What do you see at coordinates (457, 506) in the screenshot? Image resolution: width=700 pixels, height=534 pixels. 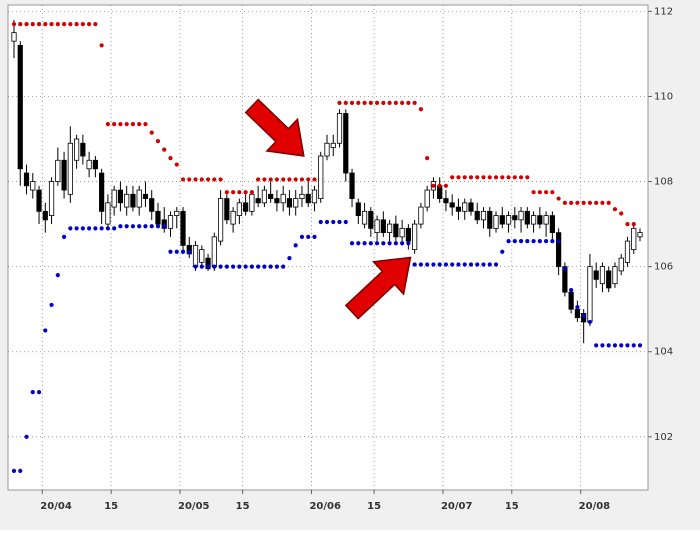 I see `x-tick-label: 20/07` at bounding box center [457, 506].